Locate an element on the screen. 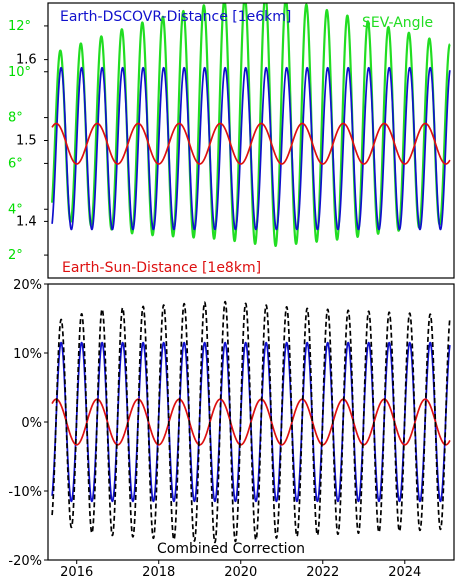 This screenshot has height=581, width=457. bottom-x-tick-label: 2018 is located at coordinates (158, 572).